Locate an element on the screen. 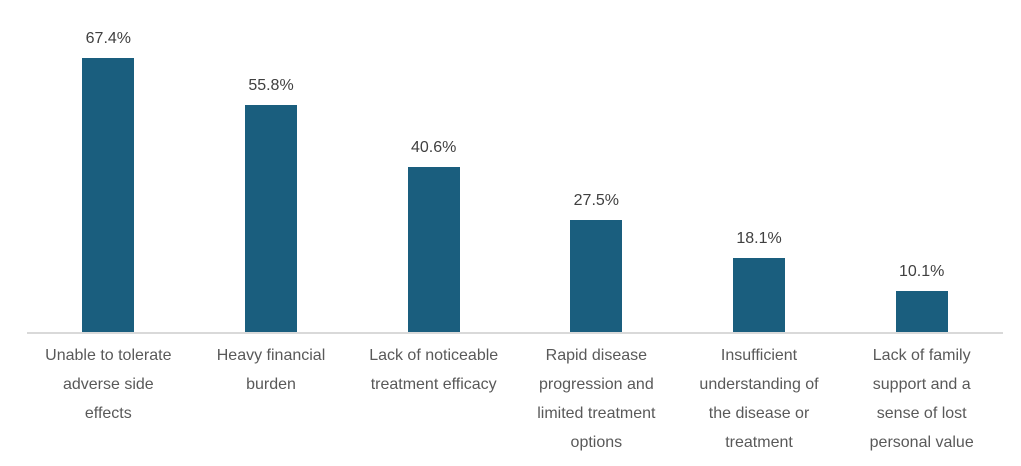 Image resolution: width=1021 pixels, height=466 pixels. bar-value-label: 10.1% is located at coordinates (922, 271).